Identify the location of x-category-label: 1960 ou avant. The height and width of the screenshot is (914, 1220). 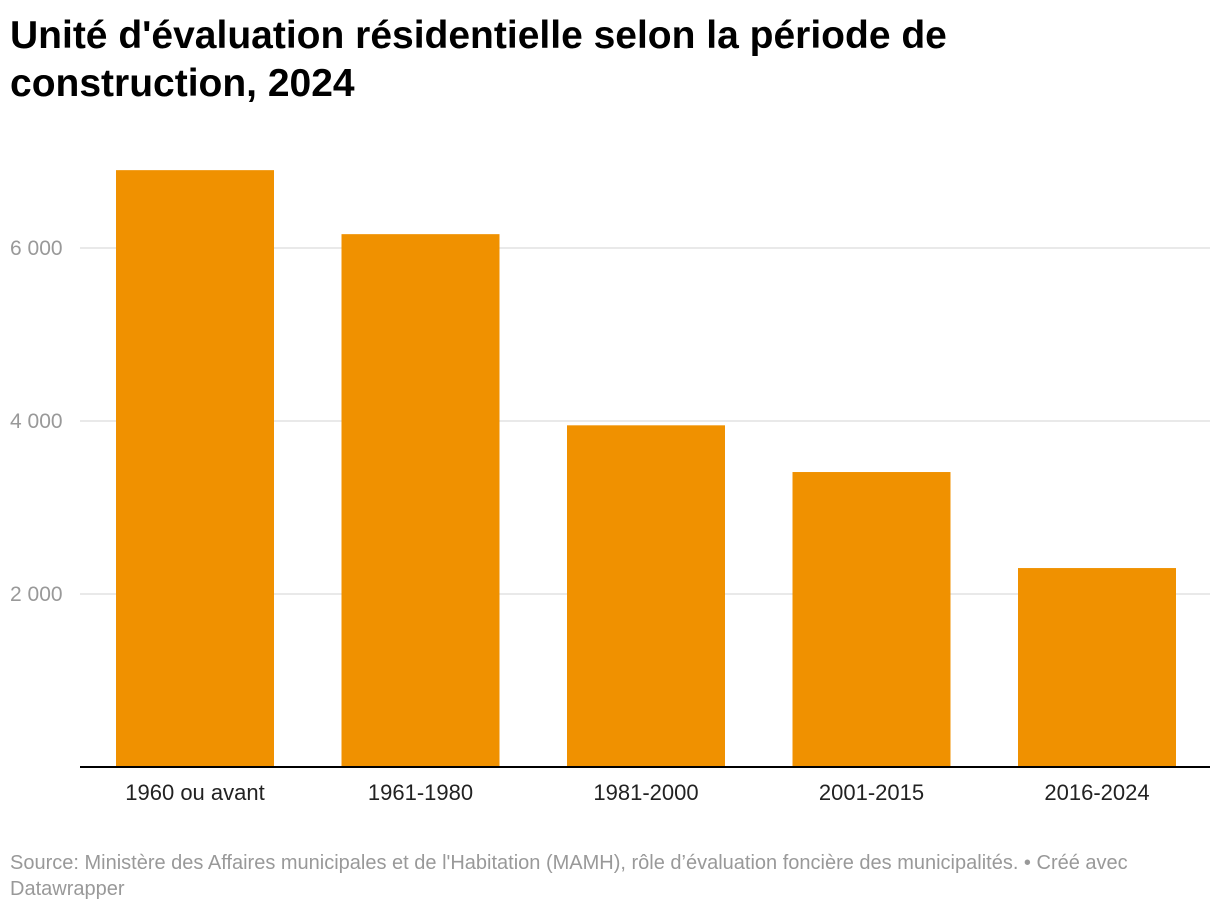
(194, 792).